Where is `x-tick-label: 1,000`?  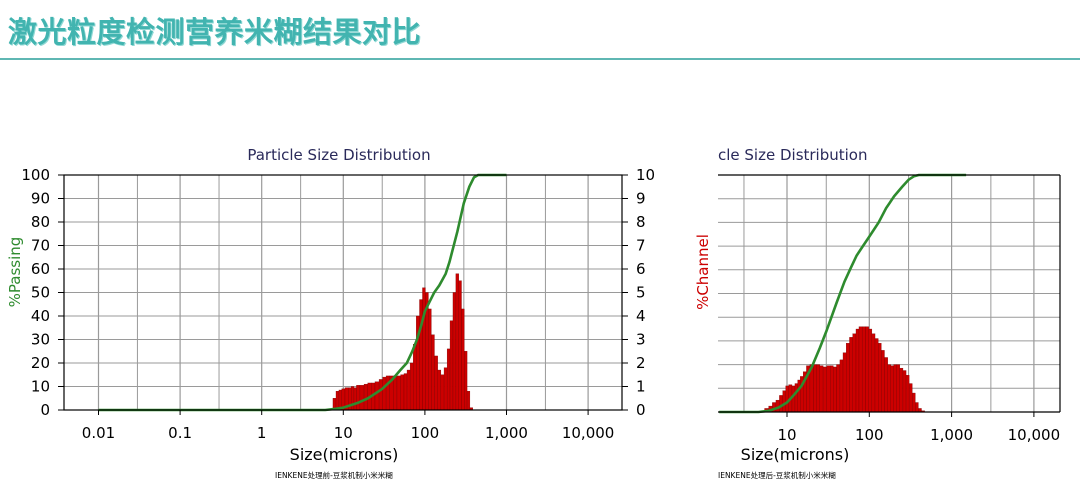 x-tick-label: 1,000 is located at coordinates (951, 435).